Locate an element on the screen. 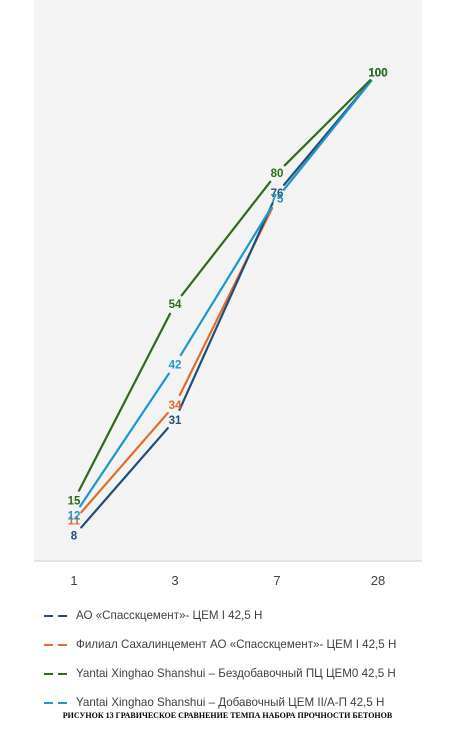 The width and height of the screenshot is (455, 739). x-tick-label: 7 is located at coordinates (276, 580).